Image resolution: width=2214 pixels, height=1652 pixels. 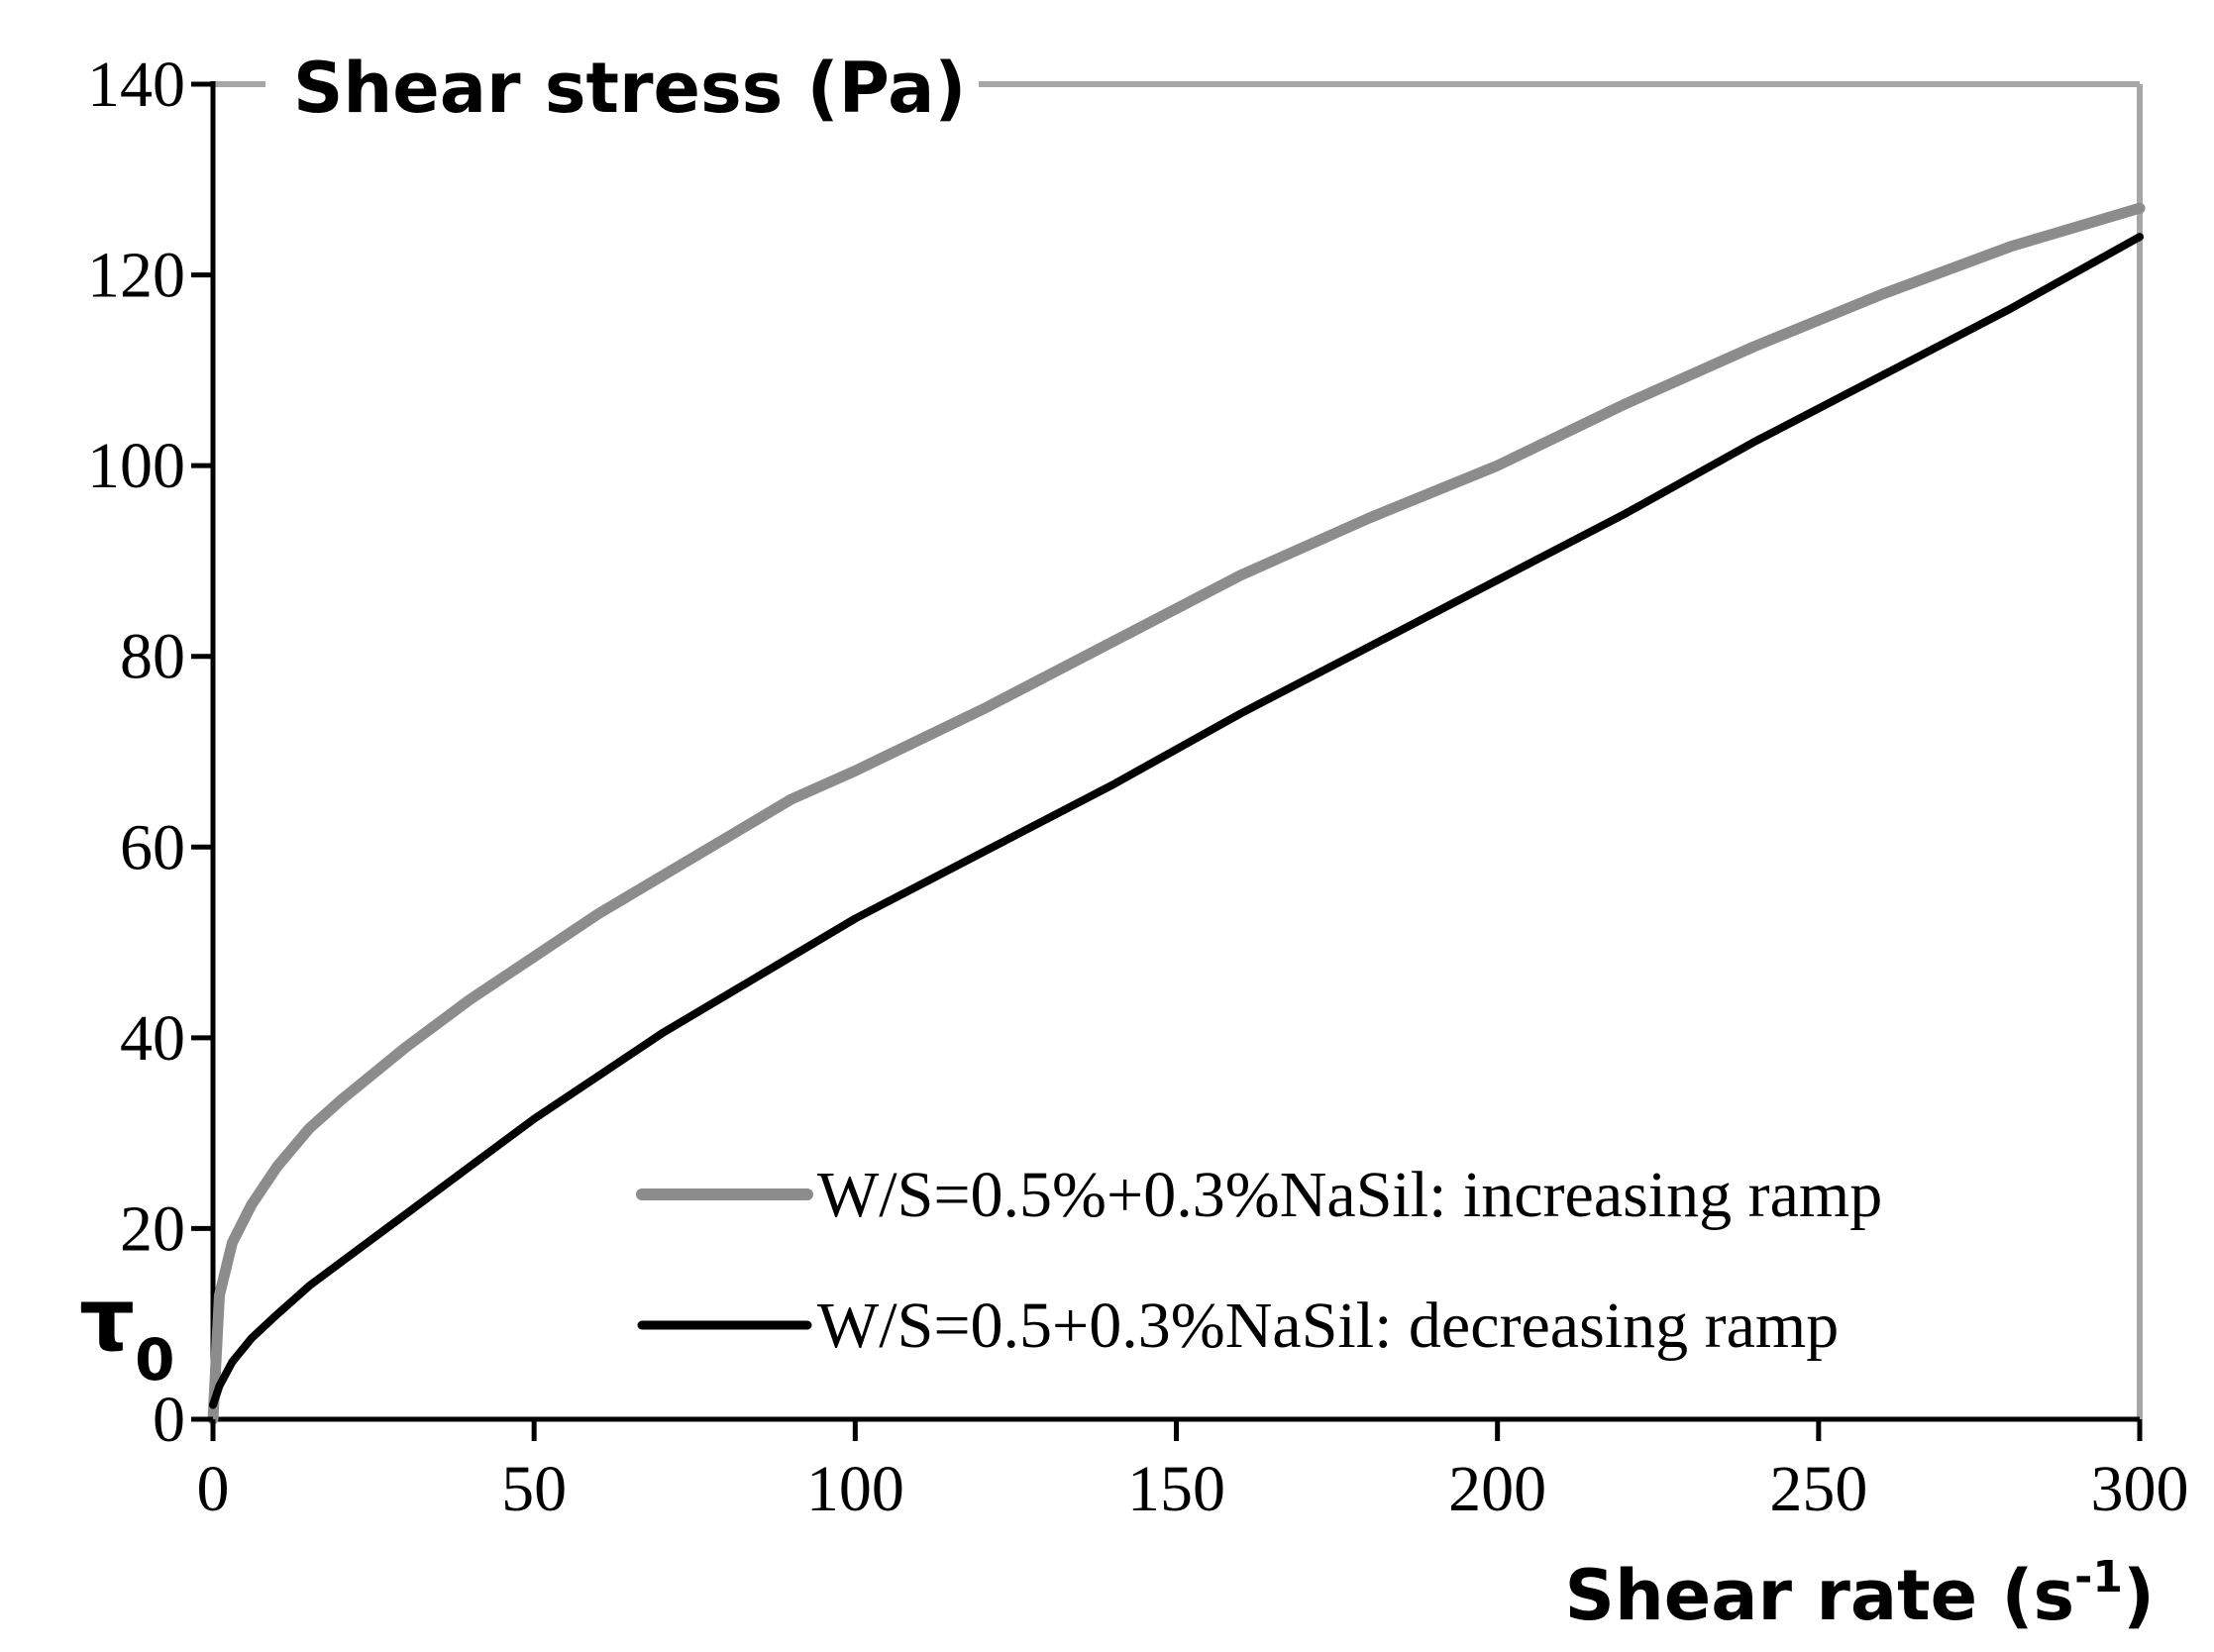 What do you see at coordinates (2098, 1577) in the screenshot?
I see `x-axis-title-sup: -1` at bounding box center [2098, 1577].